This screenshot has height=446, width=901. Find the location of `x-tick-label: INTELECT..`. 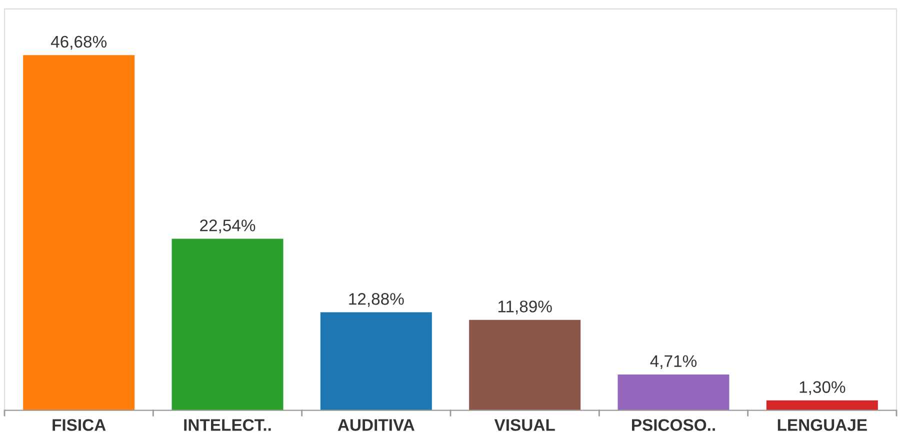

x-tick-label: INTELECT.. is located at coordinates (227, 425).